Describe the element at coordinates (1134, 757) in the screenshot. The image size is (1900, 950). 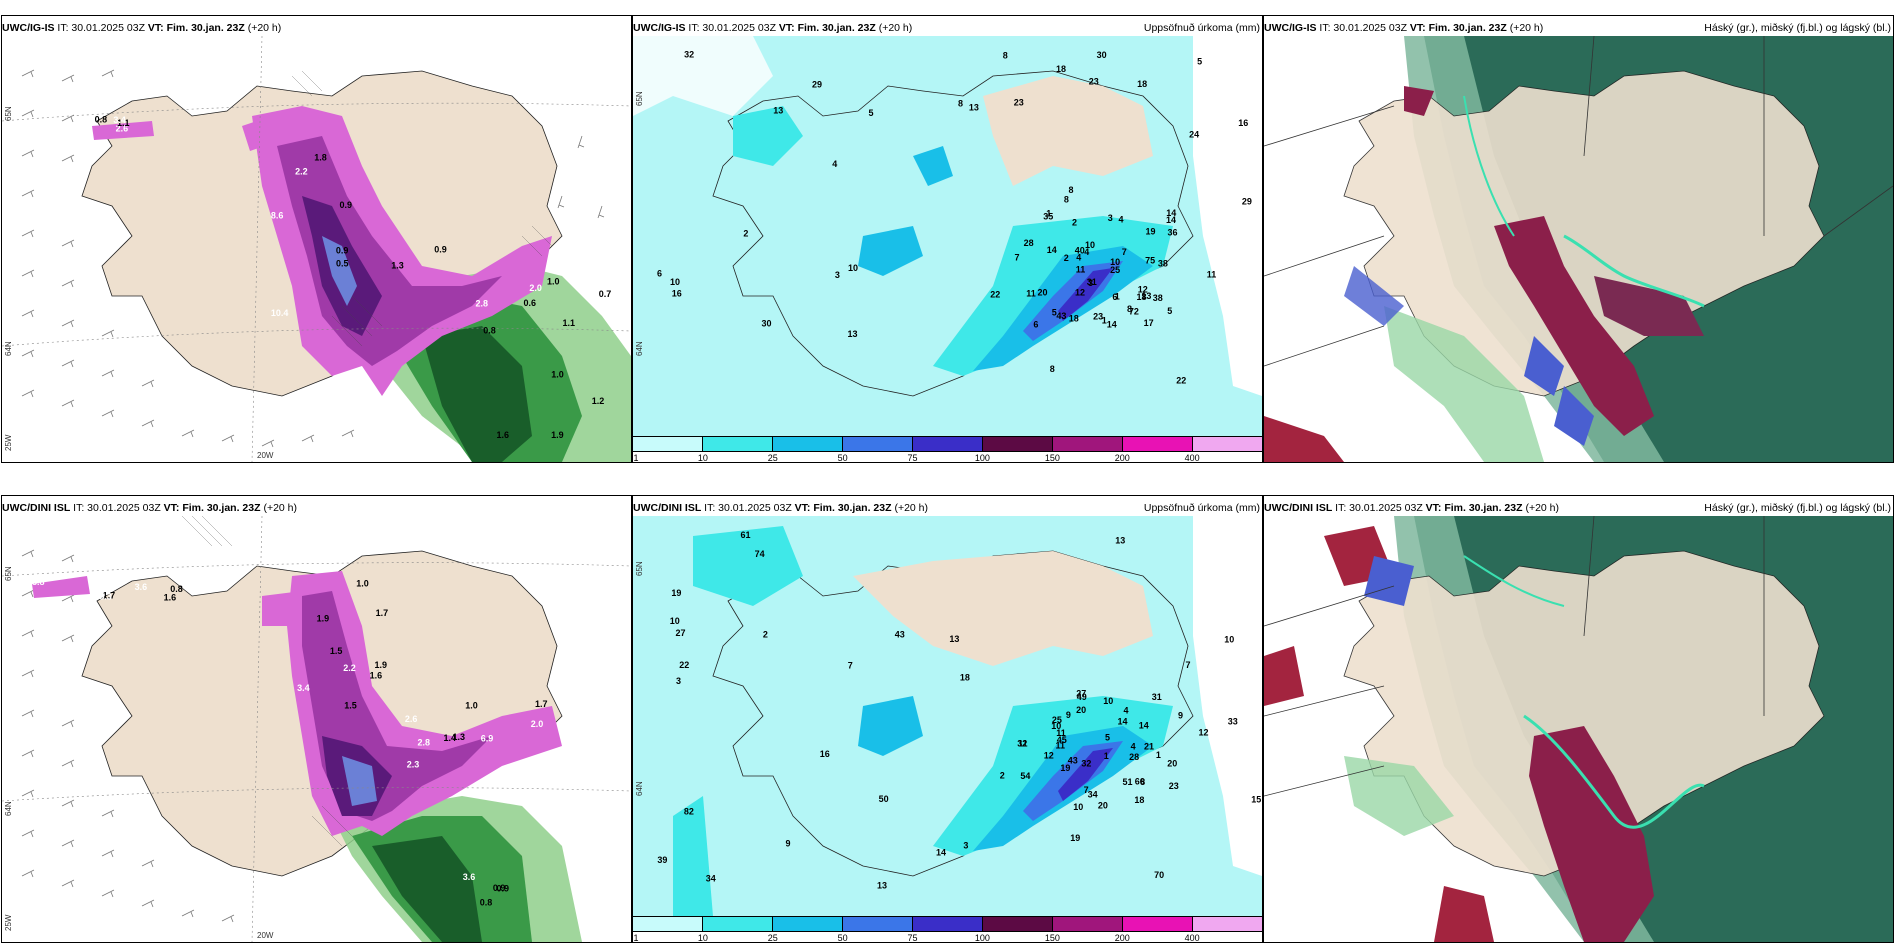
I see `value-label: 28` at that location.